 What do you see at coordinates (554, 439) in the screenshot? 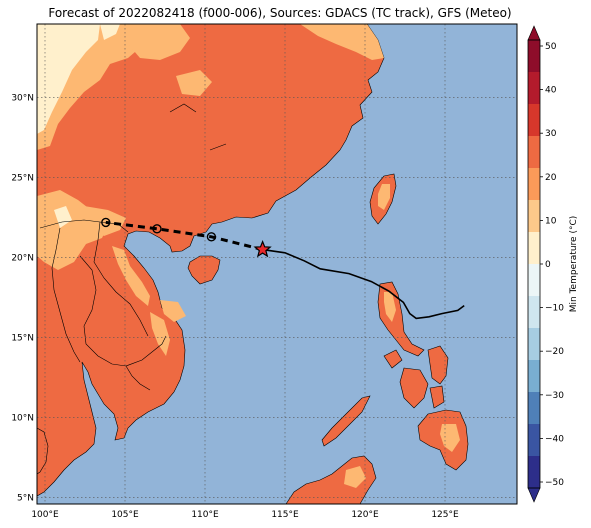
I see `colorbar-tick-label: −40` at bounding box center [554, 439].